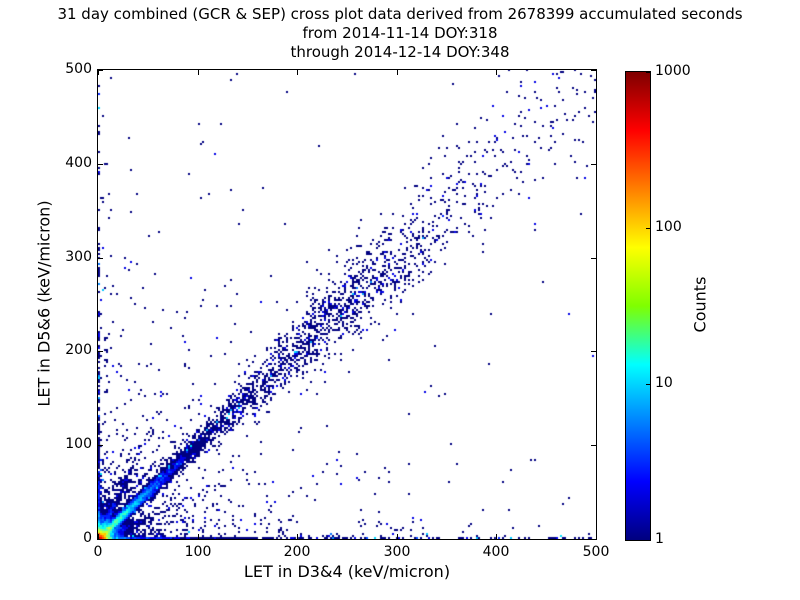 The height and width of the screenshot is (600, 800). I want to click on x-tick-label: 300, so click(397, 552).